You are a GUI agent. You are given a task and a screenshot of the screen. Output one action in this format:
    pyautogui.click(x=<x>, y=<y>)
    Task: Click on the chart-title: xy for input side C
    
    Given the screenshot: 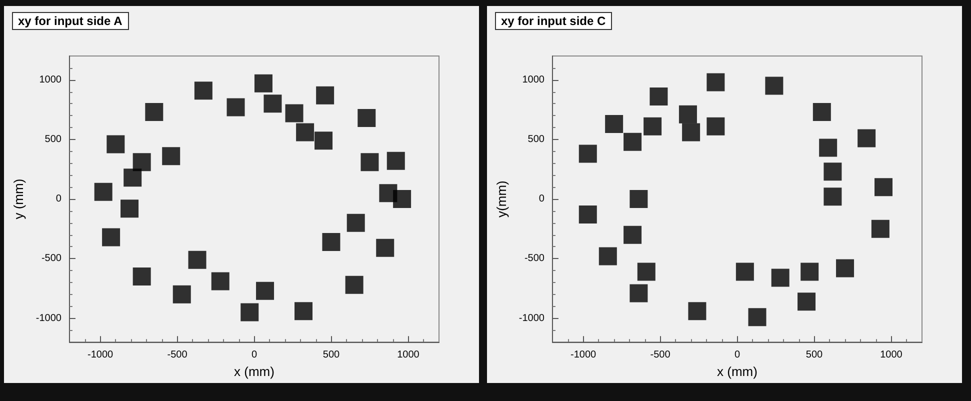 What is the action you would take?
    pyautogui.click(x=553, y=21)
    